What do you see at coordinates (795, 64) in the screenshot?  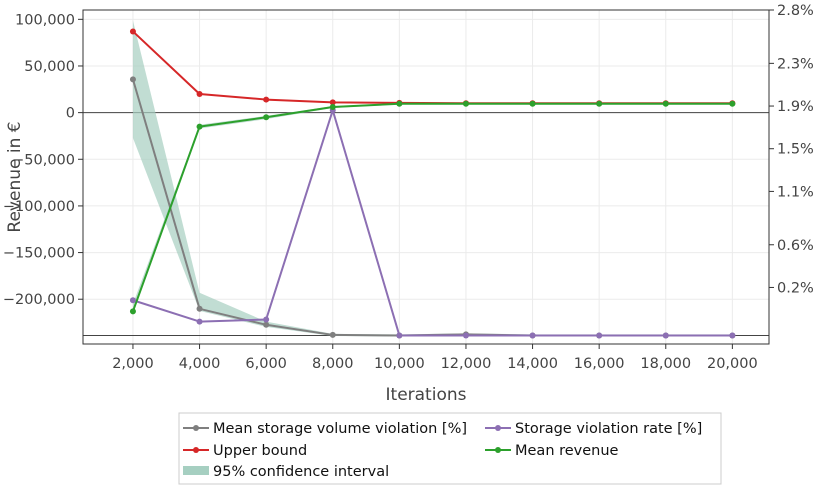 I see `y-right-tick-label: 2.3%` at bounding box center [795, 64].